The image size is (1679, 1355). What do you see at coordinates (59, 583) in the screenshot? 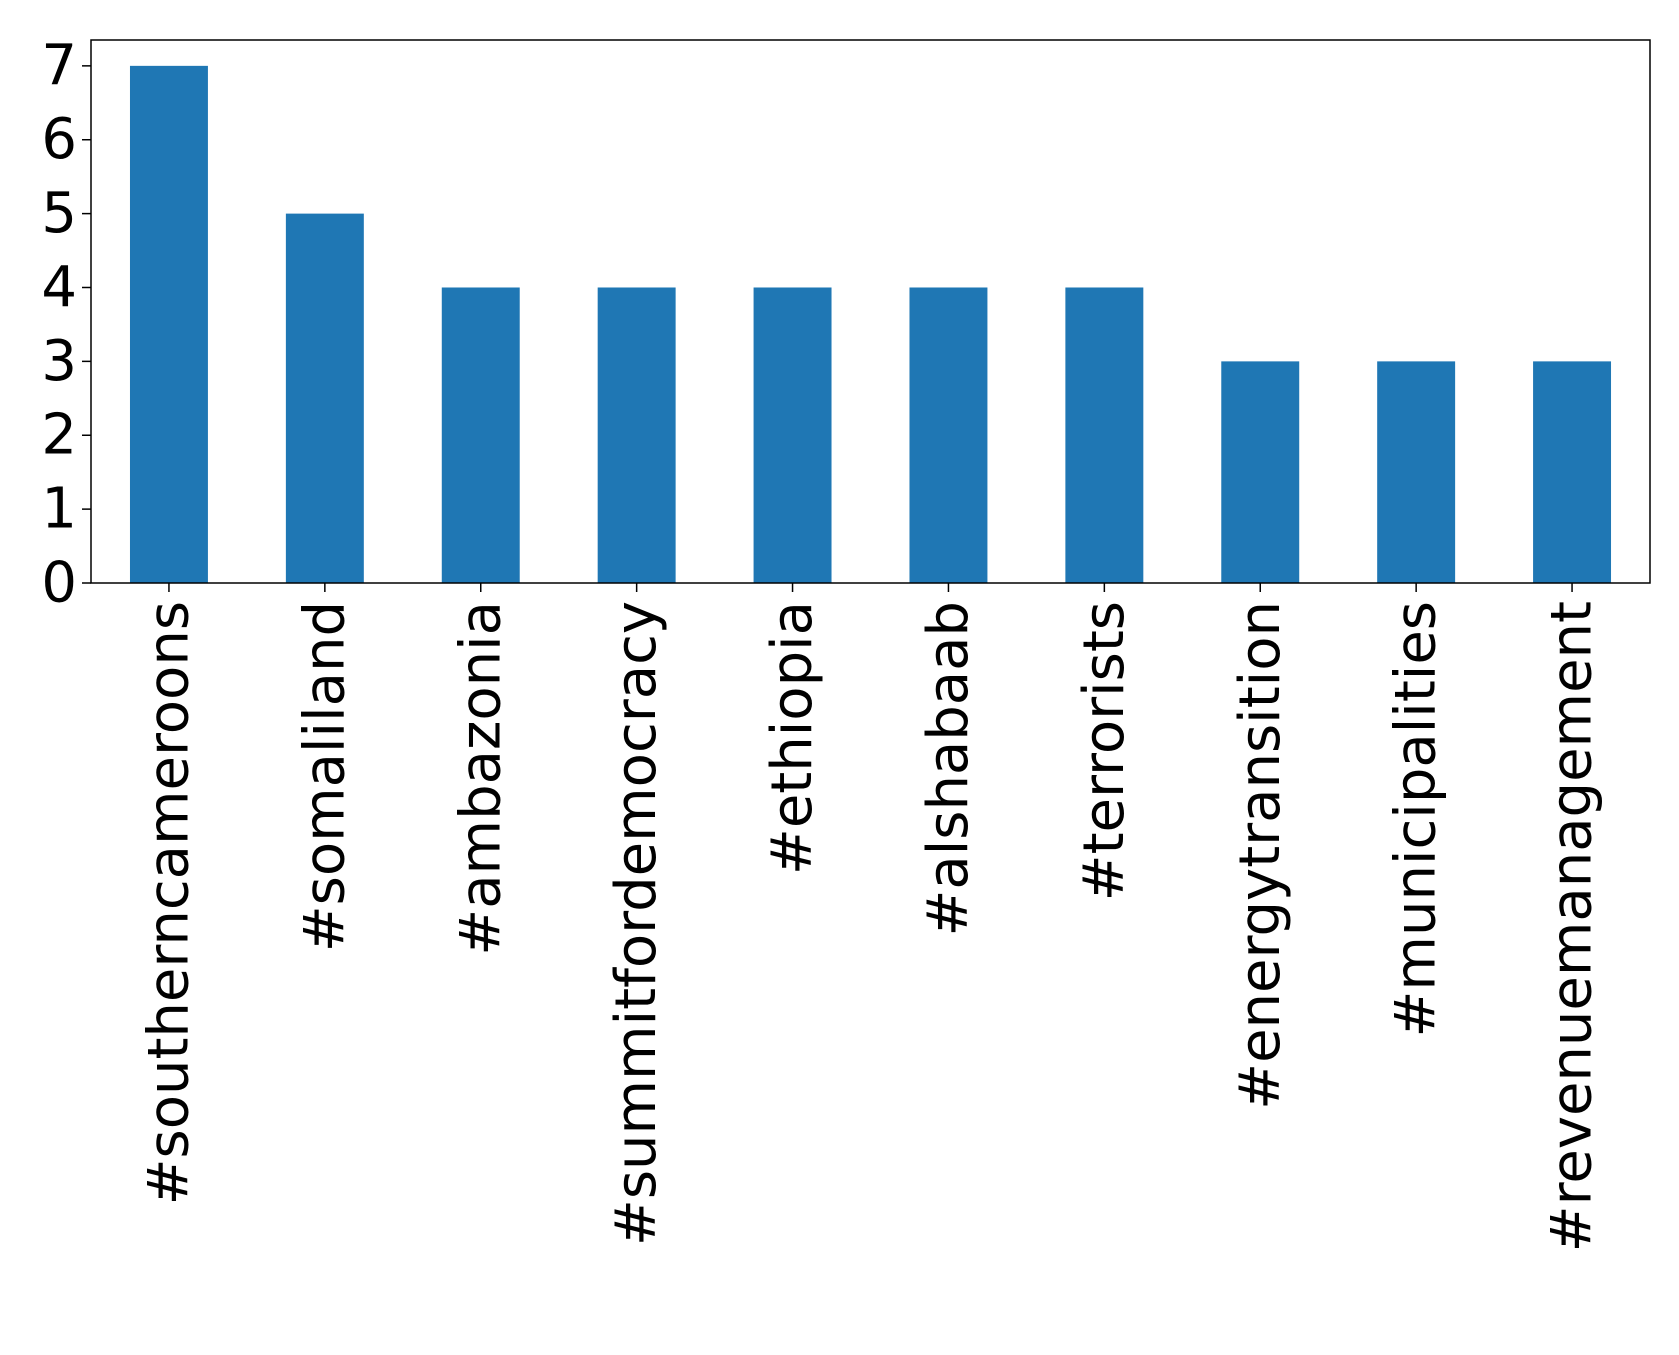
I see `y-tick-label: 0` at bounding box center [59, 583].